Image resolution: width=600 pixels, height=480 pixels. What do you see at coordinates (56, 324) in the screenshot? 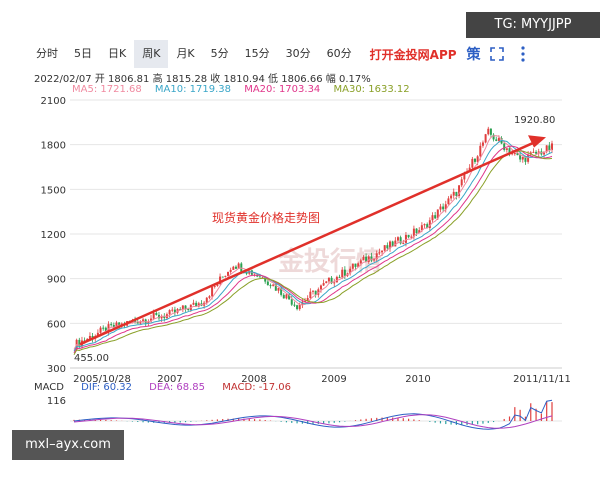
I see `y-tick-label: 600` at bounding box center [56, 324].